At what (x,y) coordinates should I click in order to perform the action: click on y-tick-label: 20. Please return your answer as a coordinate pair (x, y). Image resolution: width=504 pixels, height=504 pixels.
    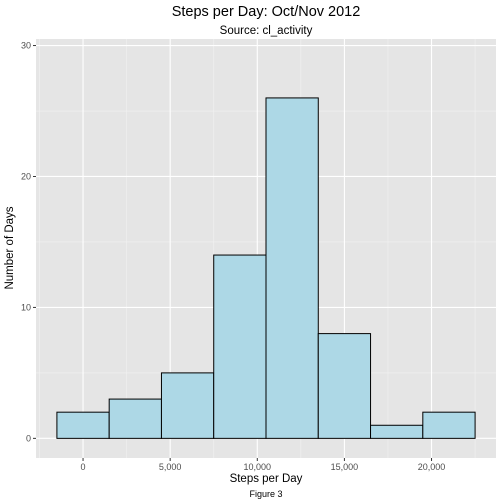
    Looking at the image, I should click on (26, 176).